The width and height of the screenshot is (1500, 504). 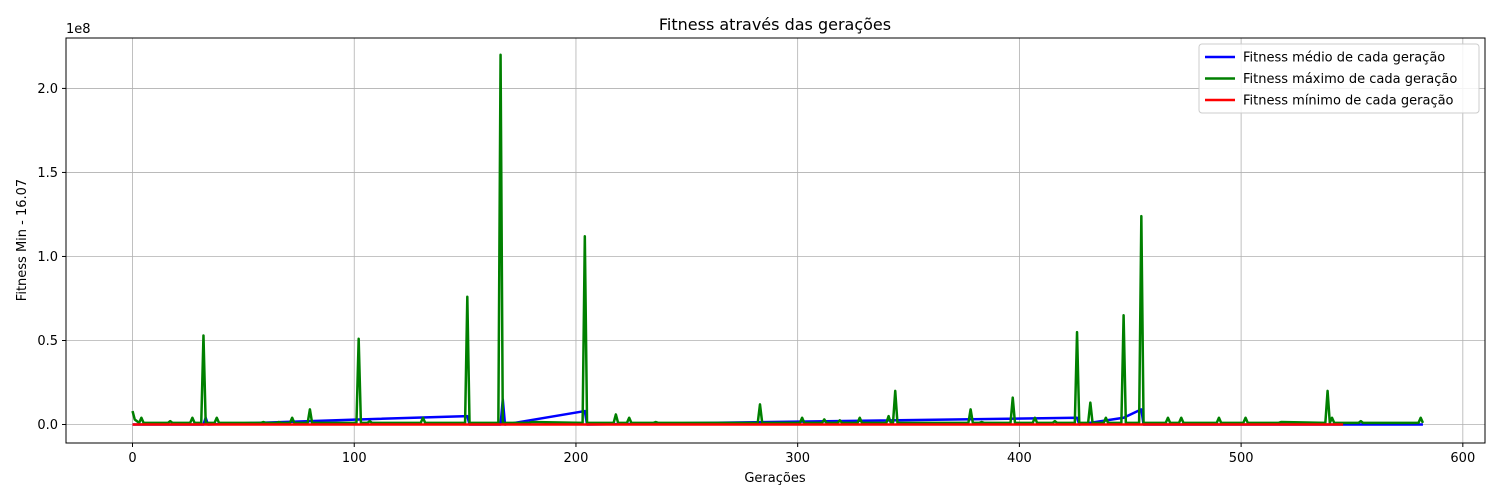 I want to click on x-axis-ticks: 0 100 200 300 400 500 600, so click(x=801, y=454).